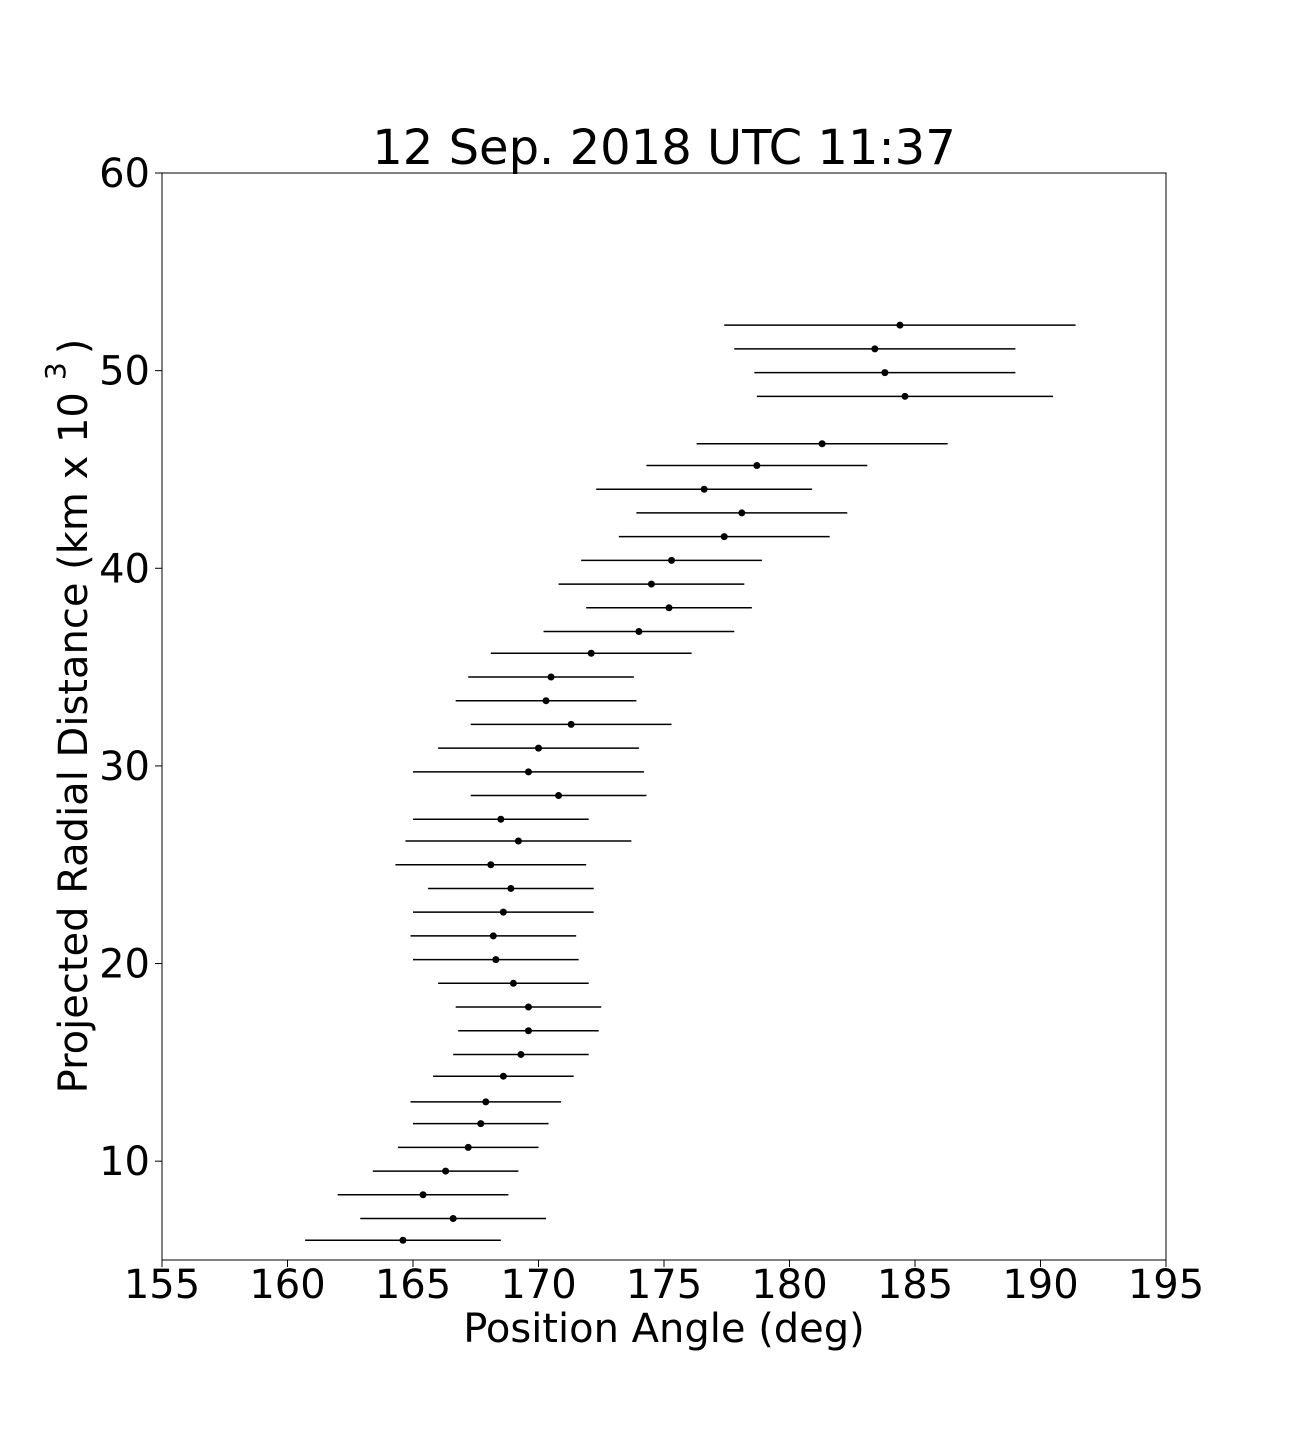 The image size is (1296, 1440). I want to click on x-tick-label: 175, so click(664, 1285).